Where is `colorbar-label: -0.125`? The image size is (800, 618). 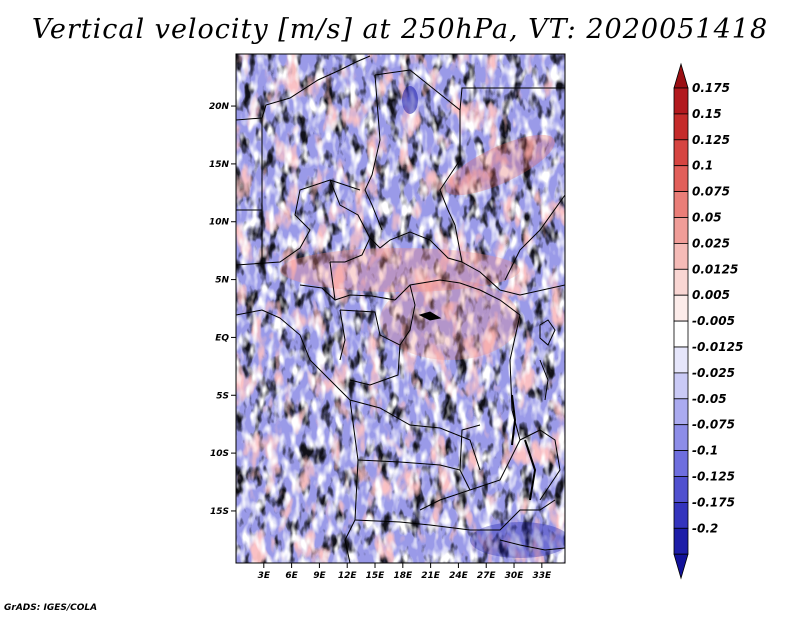 colorbar-label: -0.125 is located at coordinates (713, 477).